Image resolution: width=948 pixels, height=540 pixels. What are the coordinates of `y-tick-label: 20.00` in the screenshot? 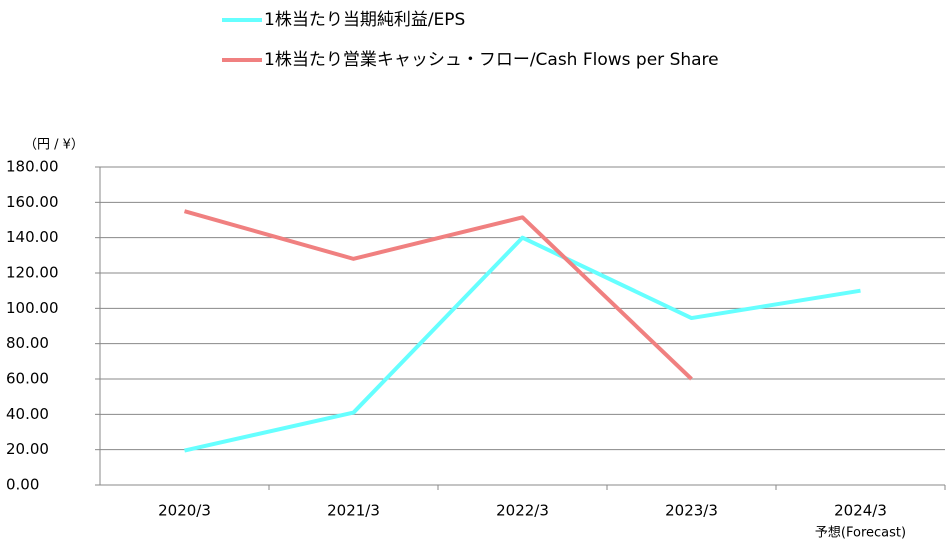 It's located at (27, 449).